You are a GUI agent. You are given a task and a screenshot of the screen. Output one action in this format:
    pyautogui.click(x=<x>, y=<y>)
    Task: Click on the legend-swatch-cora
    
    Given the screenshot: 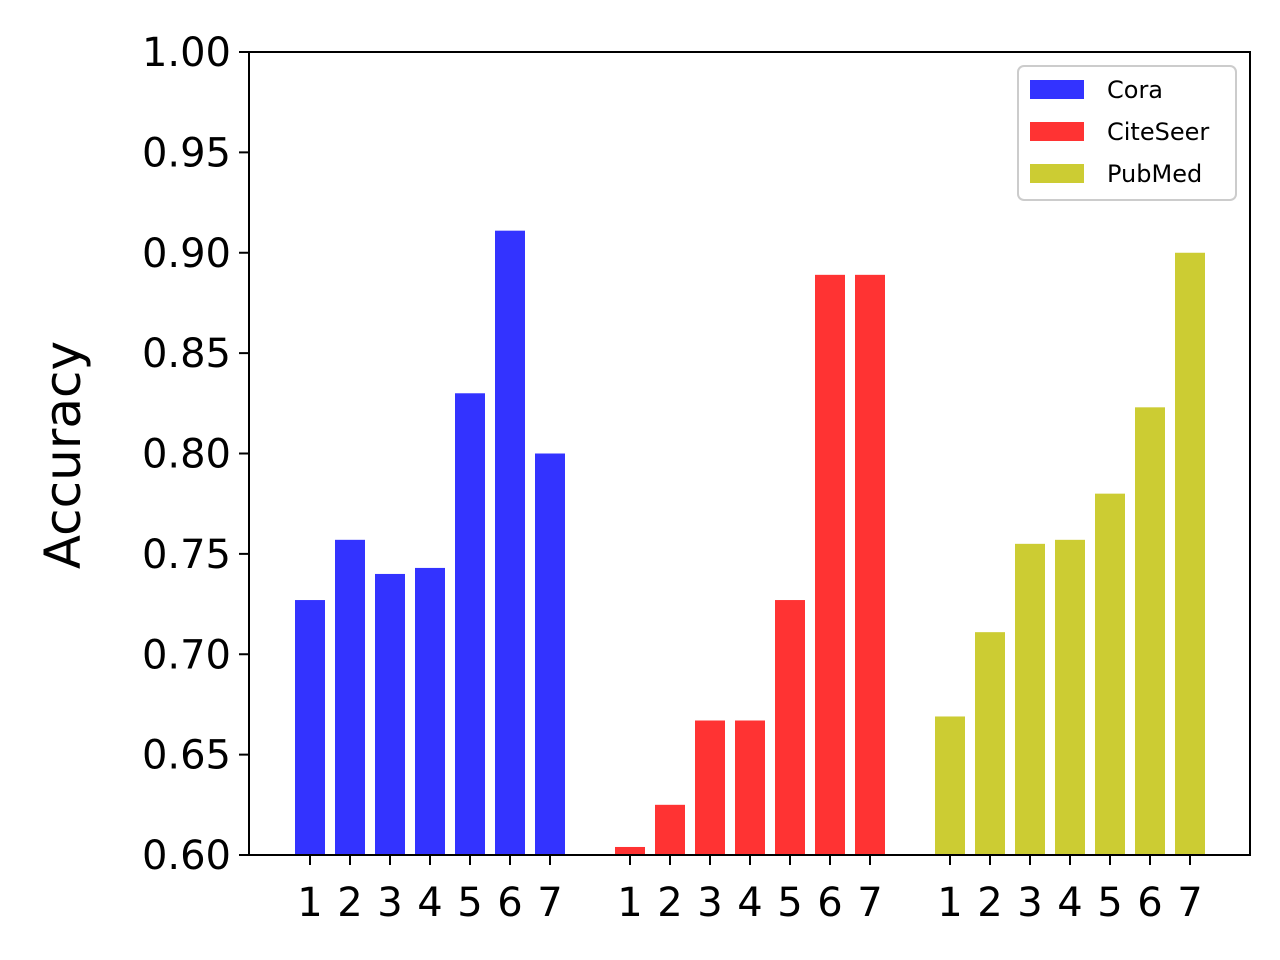 What is the action you would take?
    pyautogui.click(x=1057, y=89)
    